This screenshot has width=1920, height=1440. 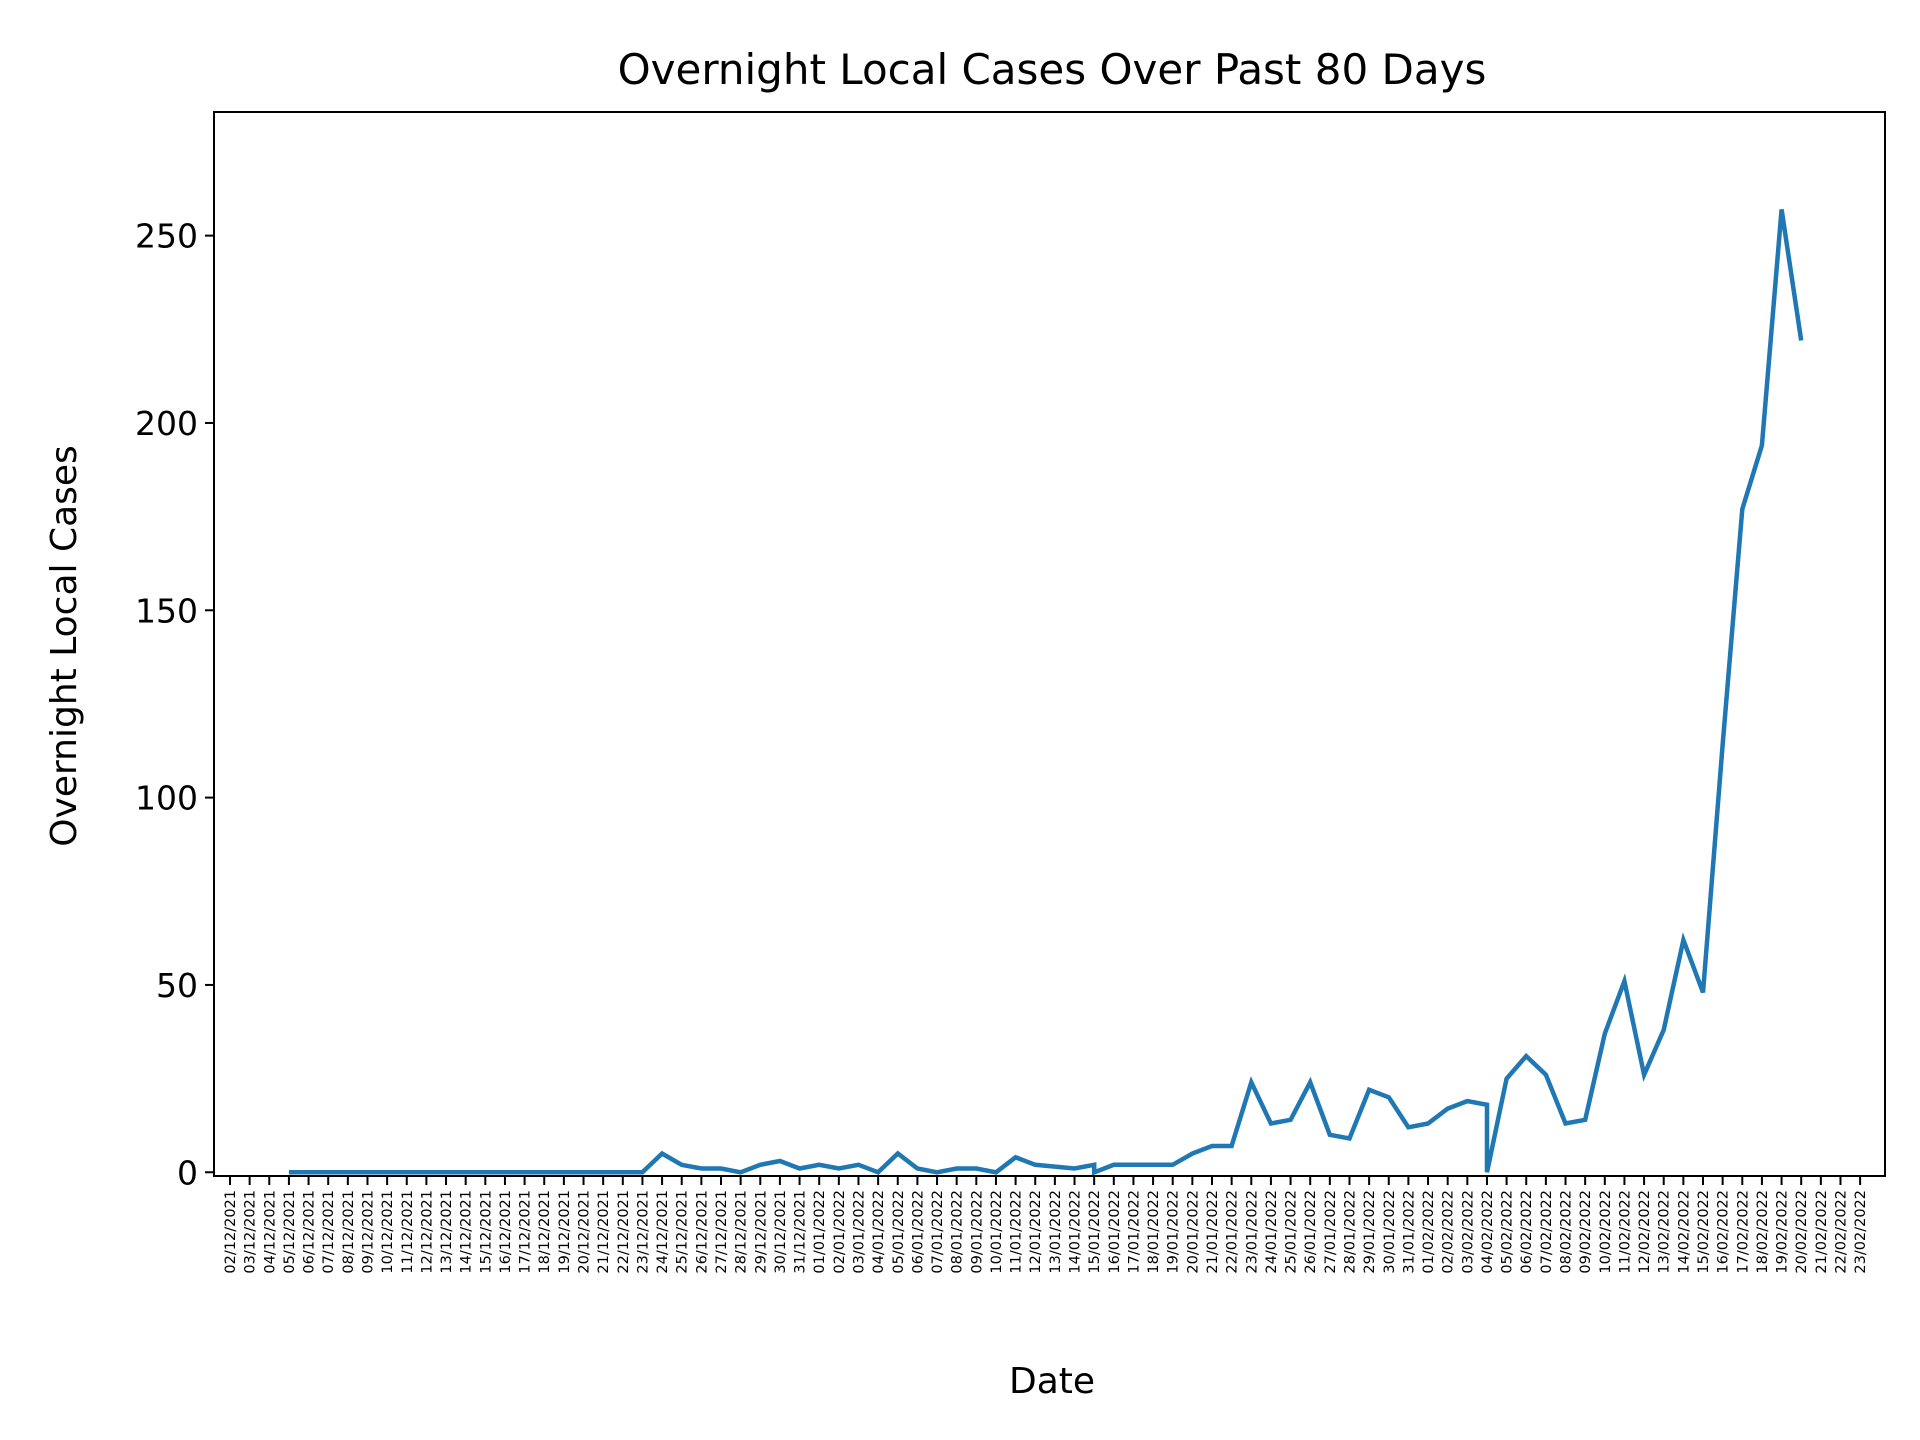 I want to click on x-tick-label: 03/01/2022, so click(x=859, y=1232).